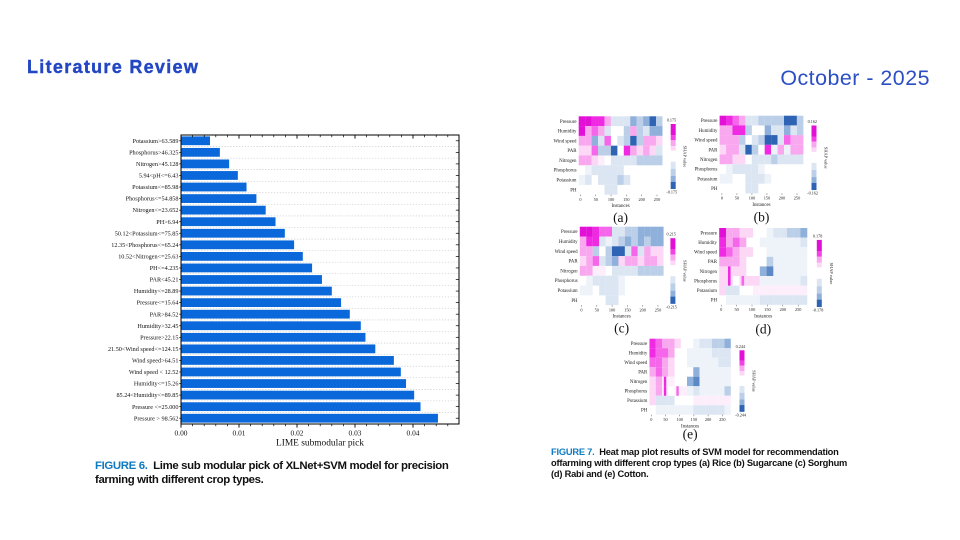 Image resolution: width=960 pixels, height=540 pixels. What do you see at coordinates (156, 141) in the screenshot?
I see `svg-text: Potassium>63.589` at bounding box center [156, 141].